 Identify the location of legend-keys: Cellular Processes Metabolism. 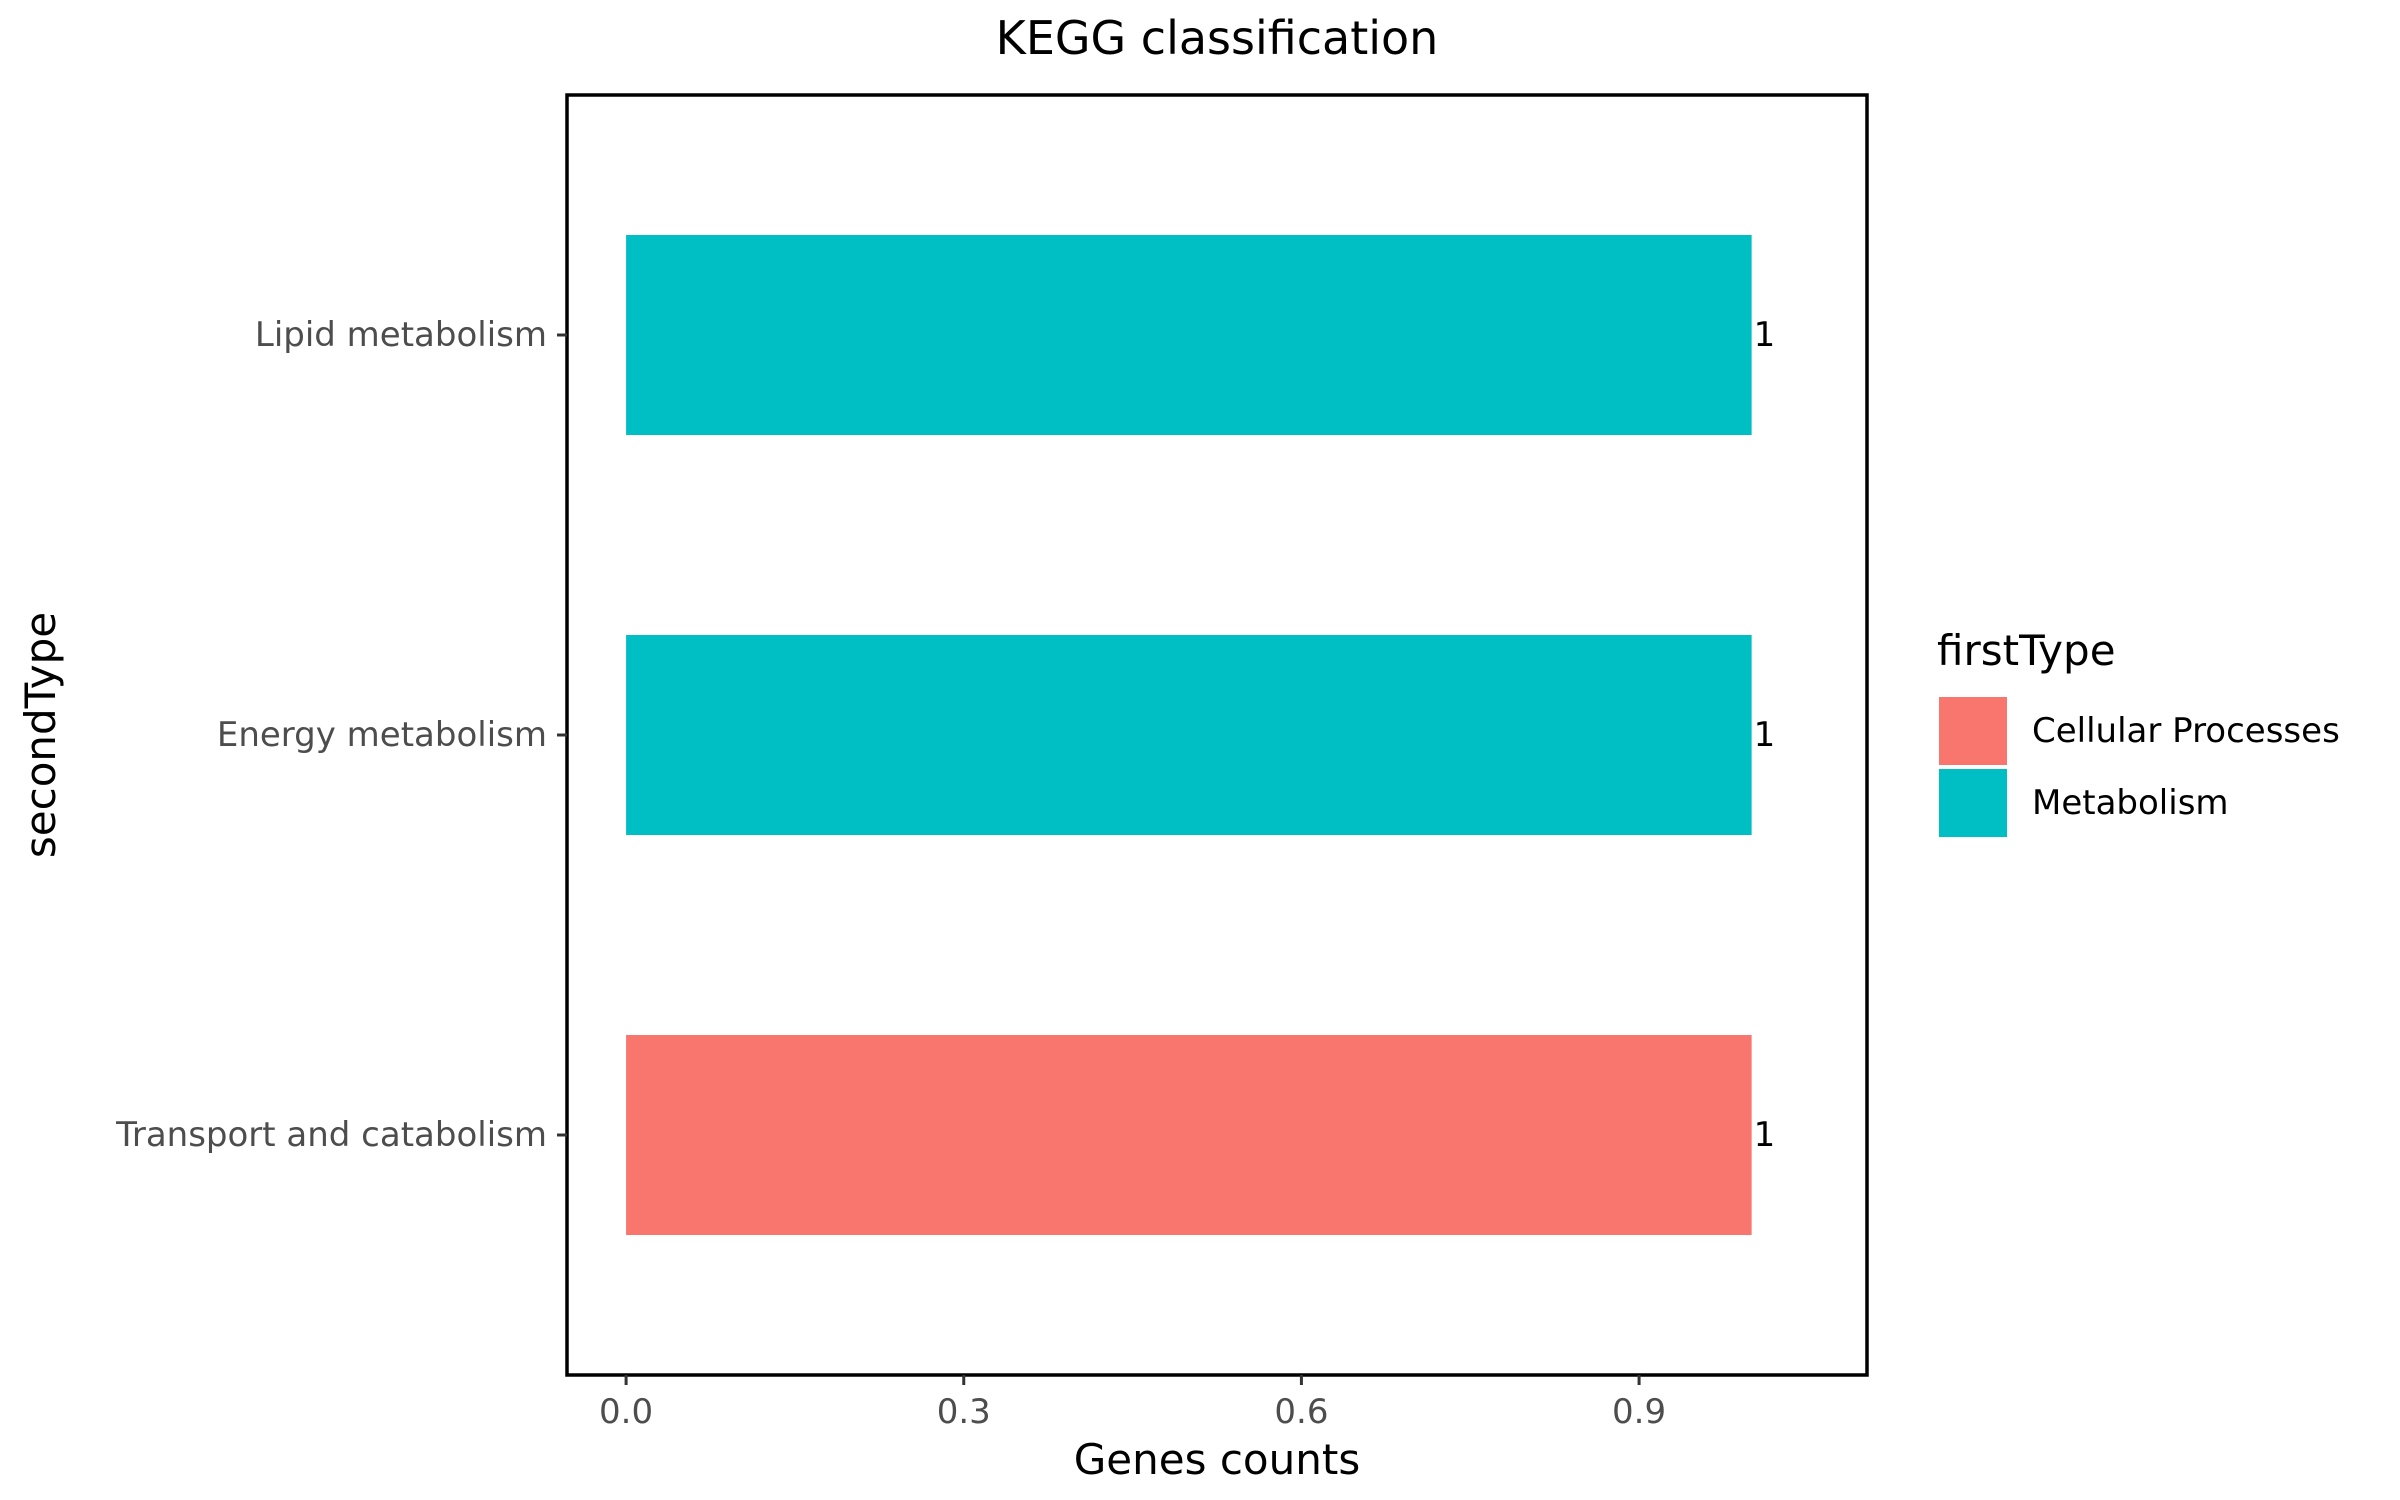
(2139, 767).